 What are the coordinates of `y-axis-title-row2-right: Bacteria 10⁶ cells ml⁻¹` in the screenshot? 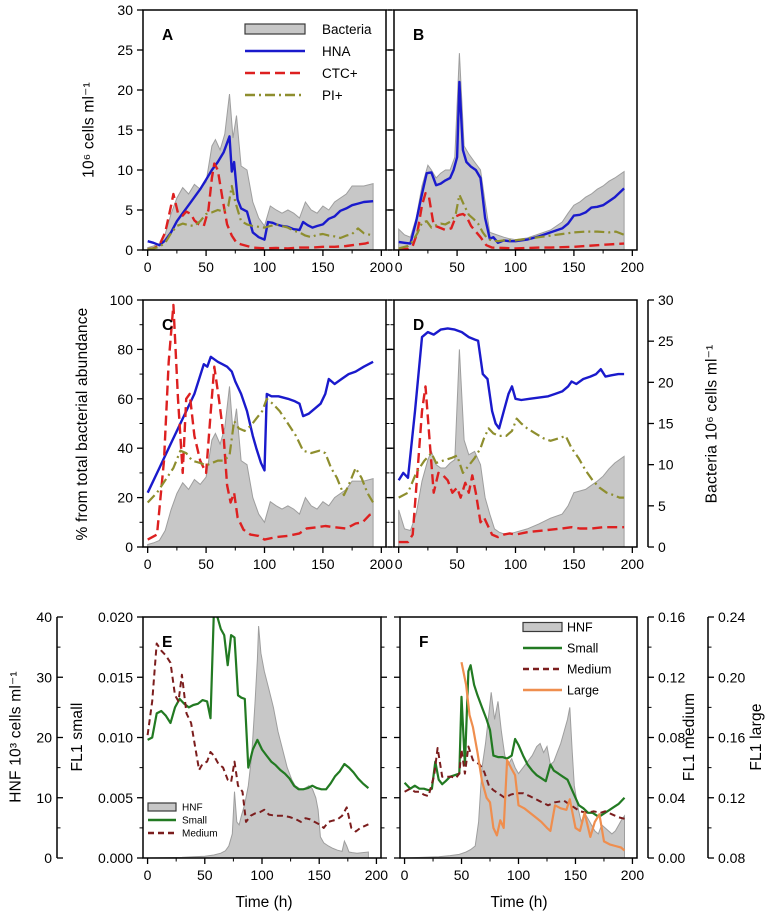 It's located at (712, 424).